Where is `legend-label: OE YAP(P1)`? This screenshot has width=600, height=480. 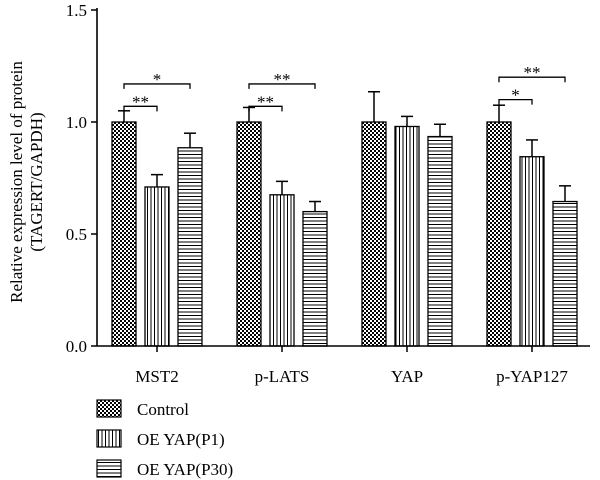
legend-label: OE YAP(P1) is located at coordinates (181, 439).